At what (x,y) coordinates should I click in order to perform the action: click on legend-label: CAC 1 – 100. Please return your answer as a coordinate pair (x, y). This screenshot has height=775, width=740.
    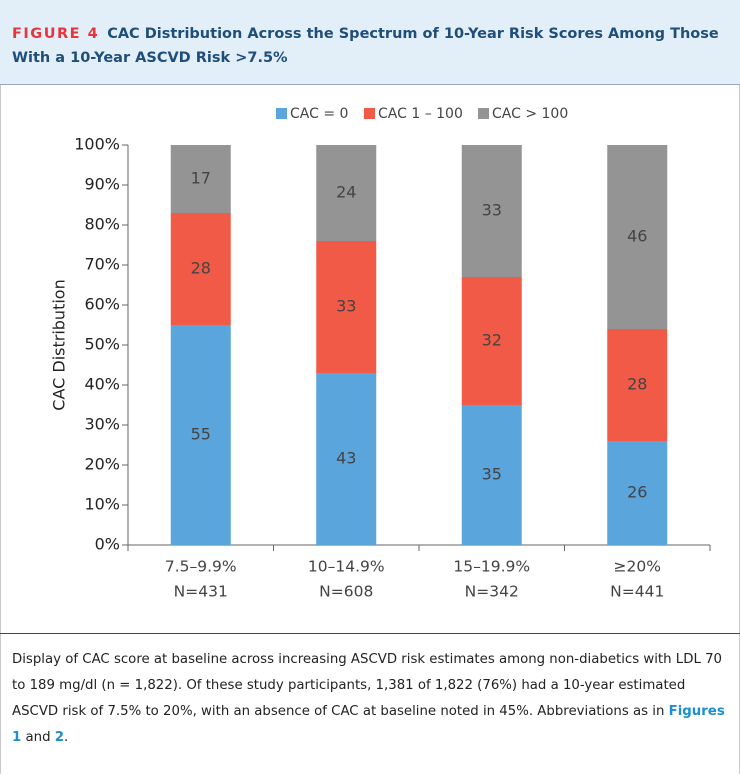
    Looking at the image, I should click on (420, 114).